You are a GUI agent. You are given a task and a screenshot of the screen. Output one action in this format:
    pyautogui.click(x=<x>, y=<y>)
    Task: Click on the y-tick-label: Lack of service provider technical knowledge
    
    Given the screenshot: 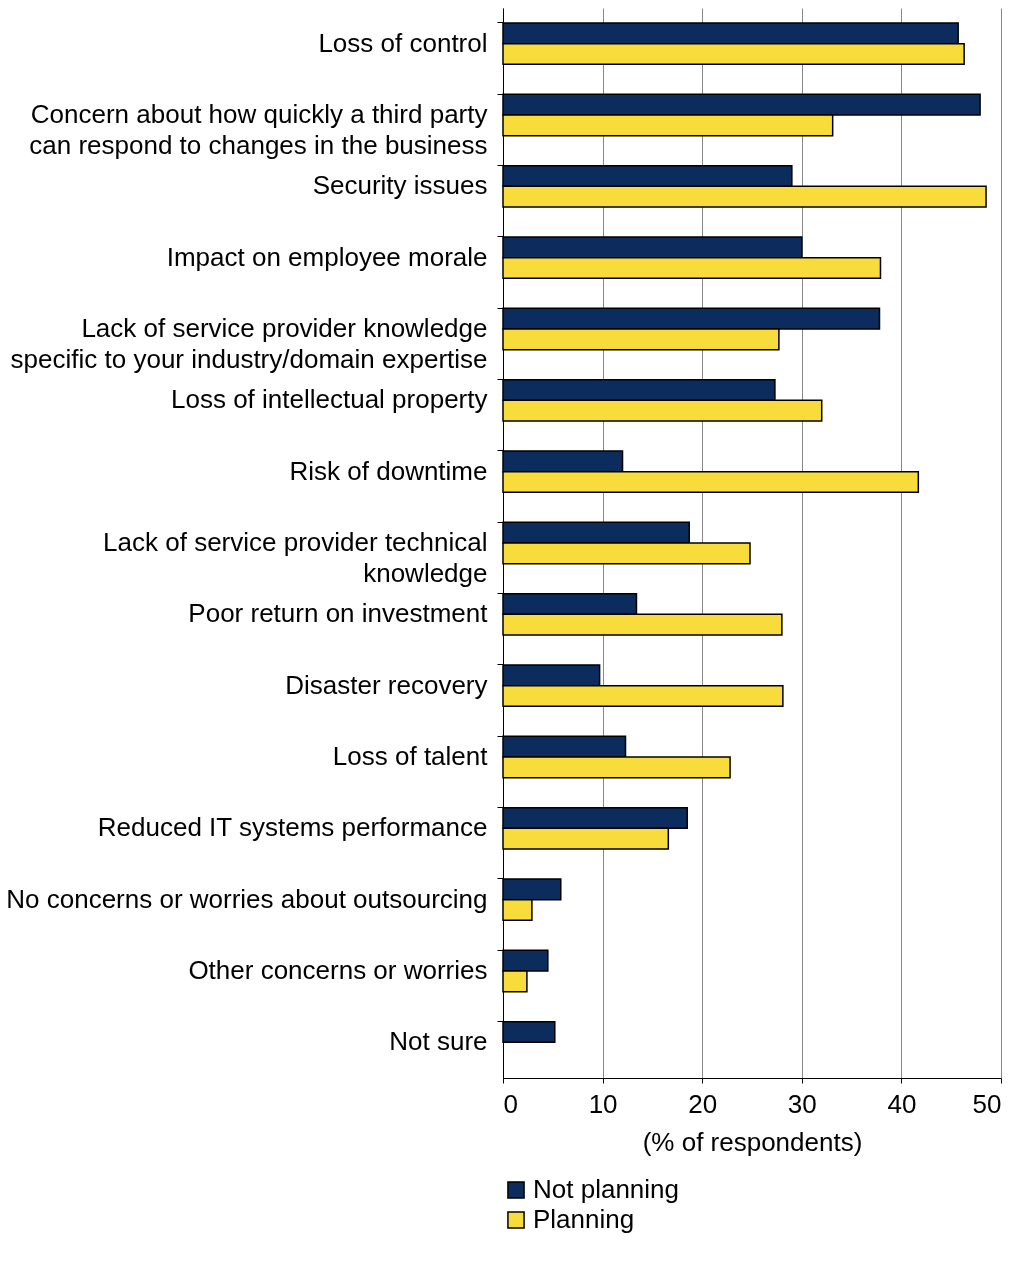 What is the action you would take?
    pyautogui.click(x=295, y=557)
    